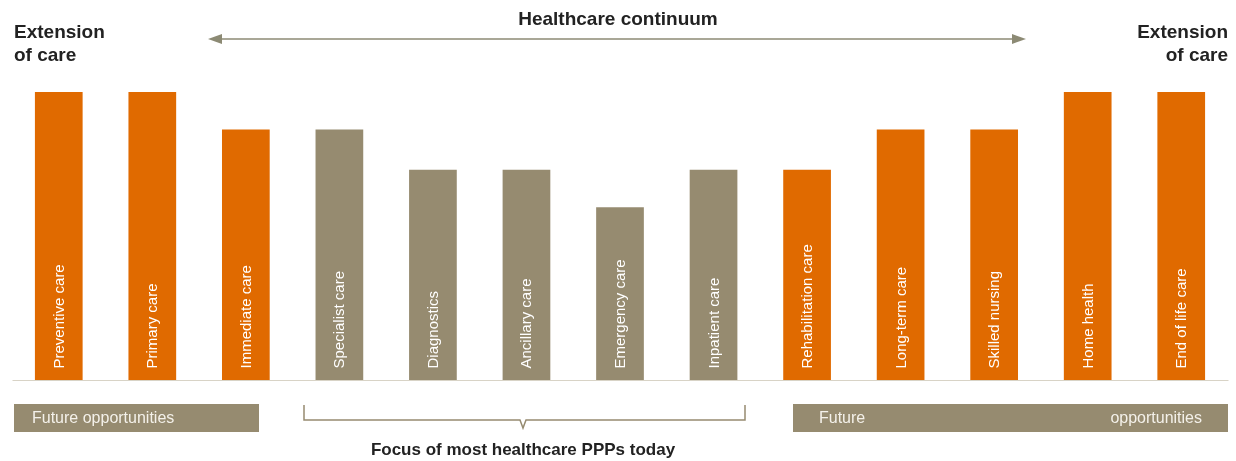  Describe the element at coordinates (58, 316) in the screenshot. I see `x-tick-label: Preventive care` at that location.